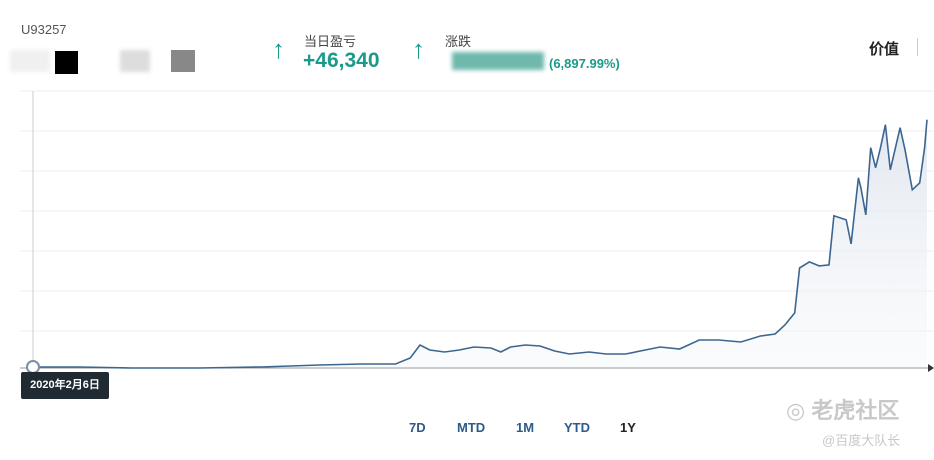 The height and width of the screenshot is (460, 934). I want to click on range-button: 1Y, so click(628, 427).